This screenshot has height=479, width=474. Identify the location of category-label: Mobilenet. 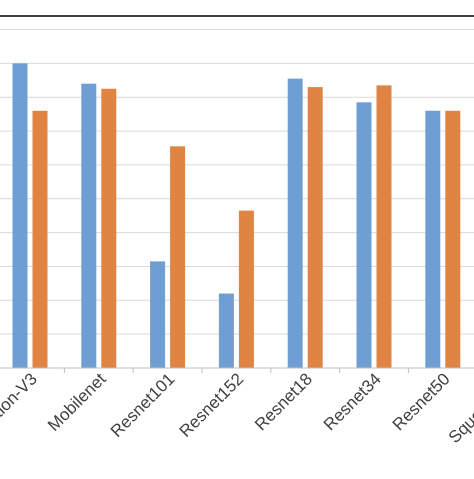
(77, 402).